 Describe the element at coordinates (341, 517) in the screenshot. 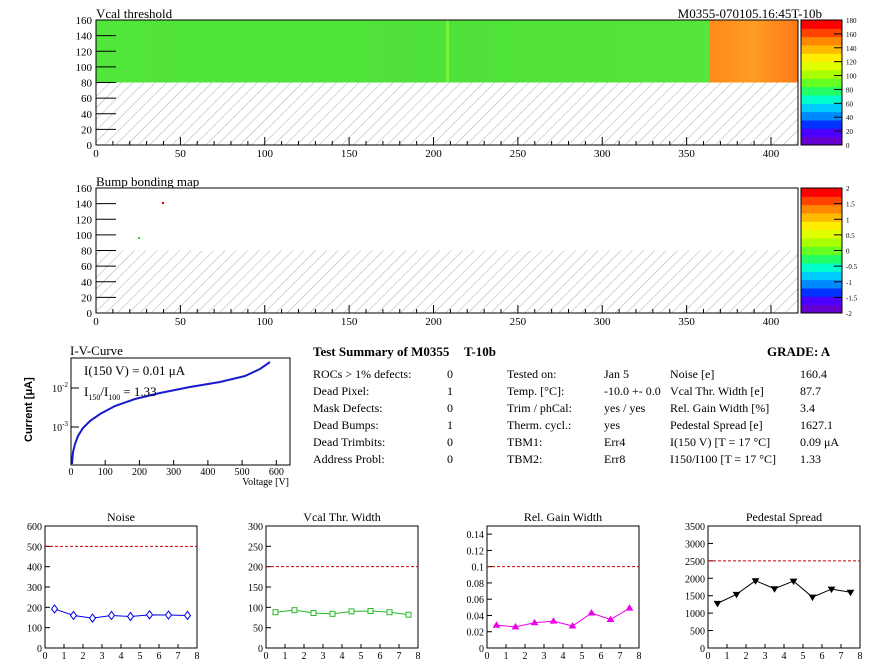

I see `trend-plot-title: Vcal Thr. Width` at that location.